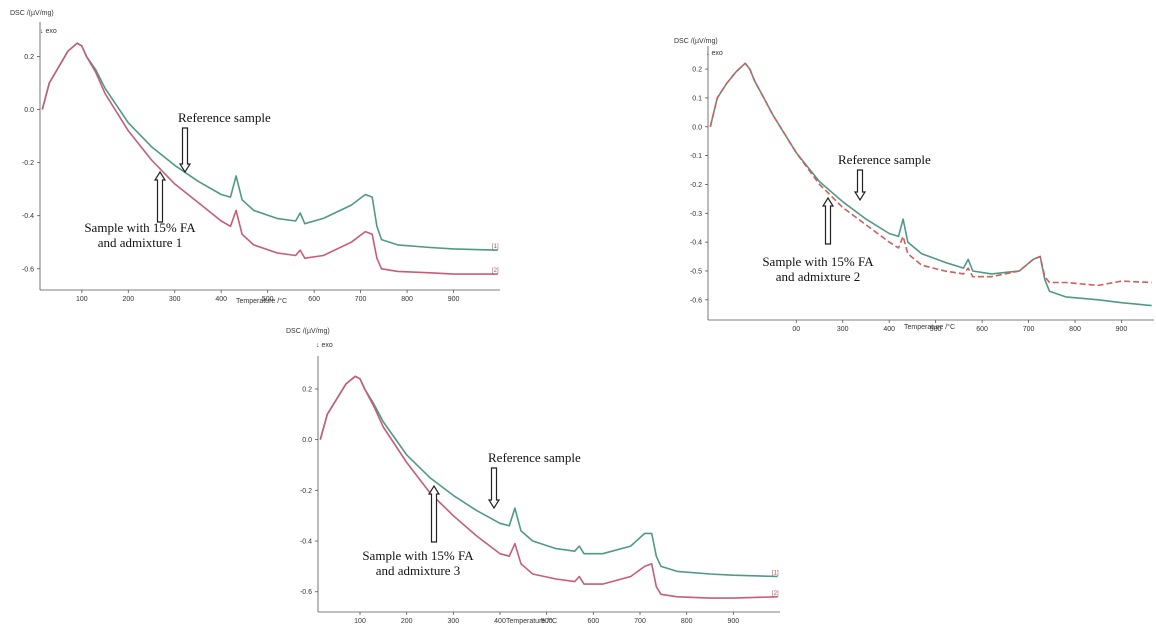 The width and height of the screenshot is (1156, 625). I want to click on sample-annotation-line-2: and admixture 2, so click(818, 276).